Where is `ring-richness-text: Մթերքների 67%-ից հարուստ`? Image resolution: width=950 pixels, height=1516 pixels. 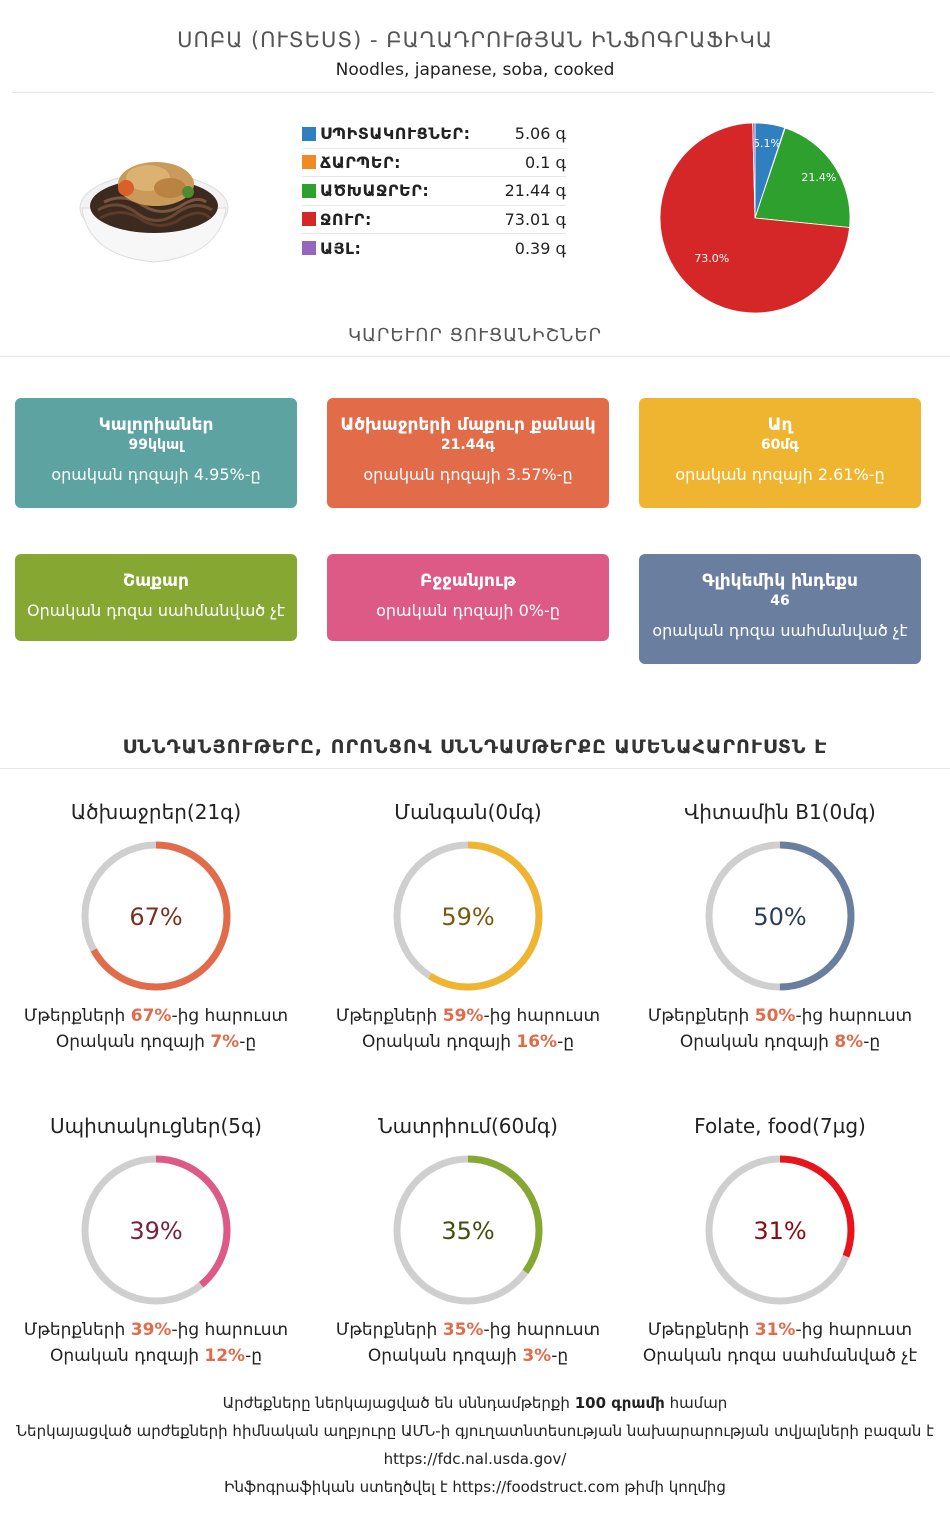 ring-richness-text: Մթերքների 67%-ից հարուստ is located at coordinates (156, 1016).